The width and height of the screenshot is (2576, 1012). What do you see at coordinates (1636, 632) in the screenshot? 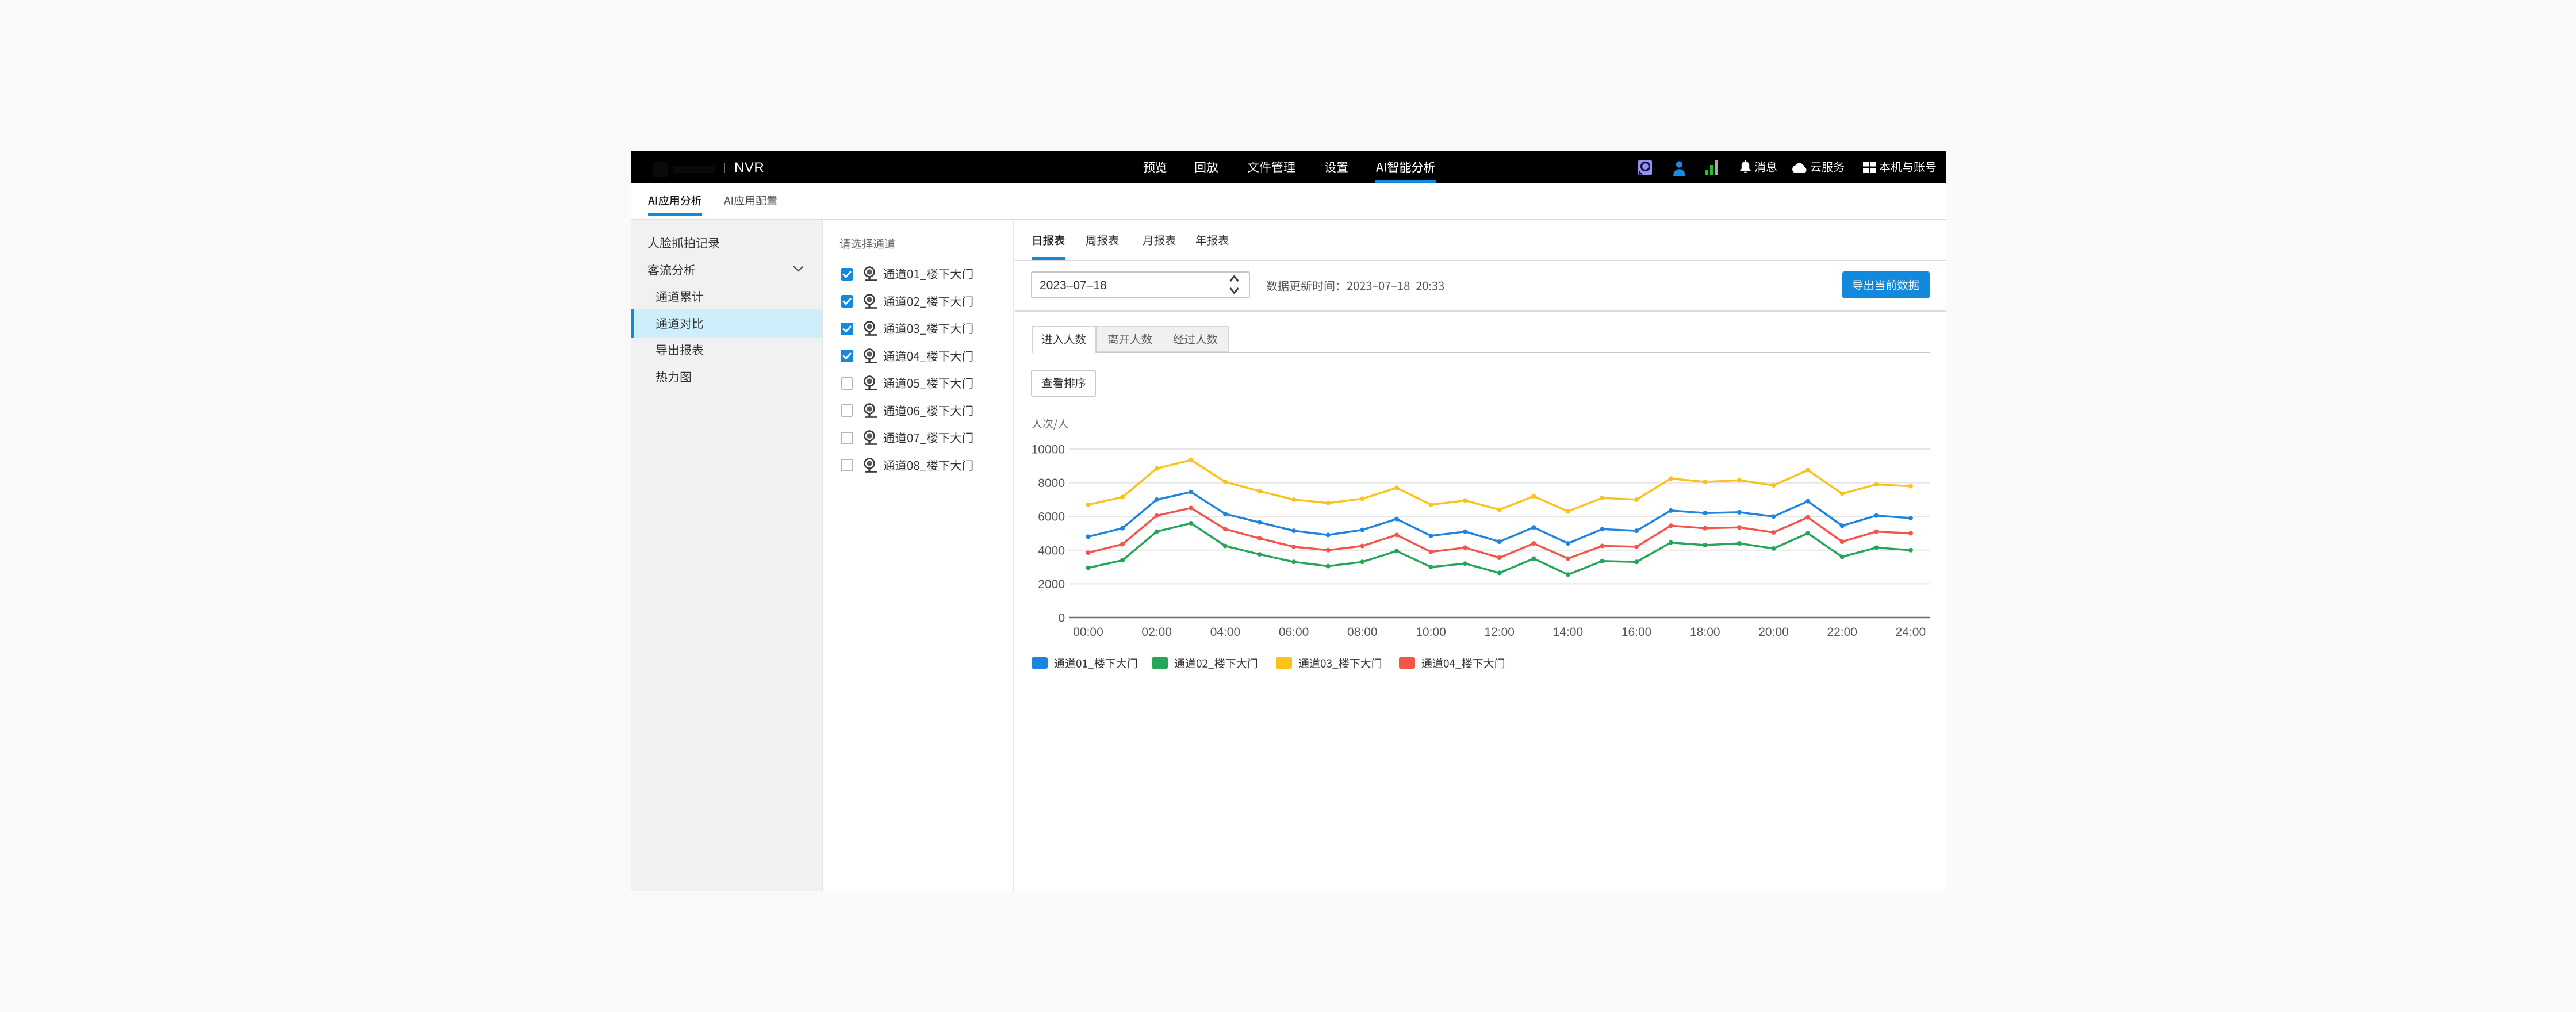
I see `svg-text: 16:00` at bounding box center [1636, 632].